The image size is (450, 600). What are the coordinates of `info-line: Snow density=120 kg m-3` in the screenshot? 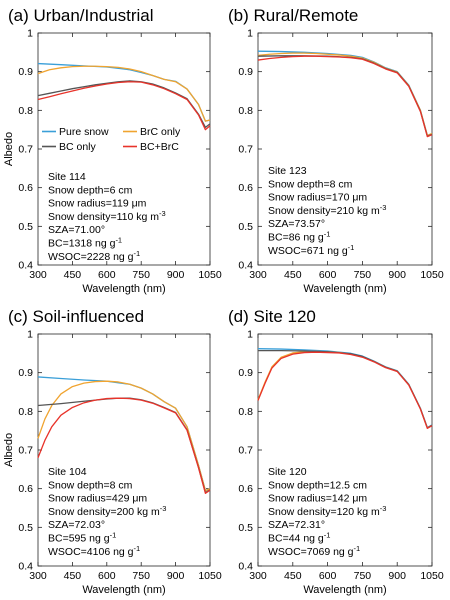 It's located at (327, 510).